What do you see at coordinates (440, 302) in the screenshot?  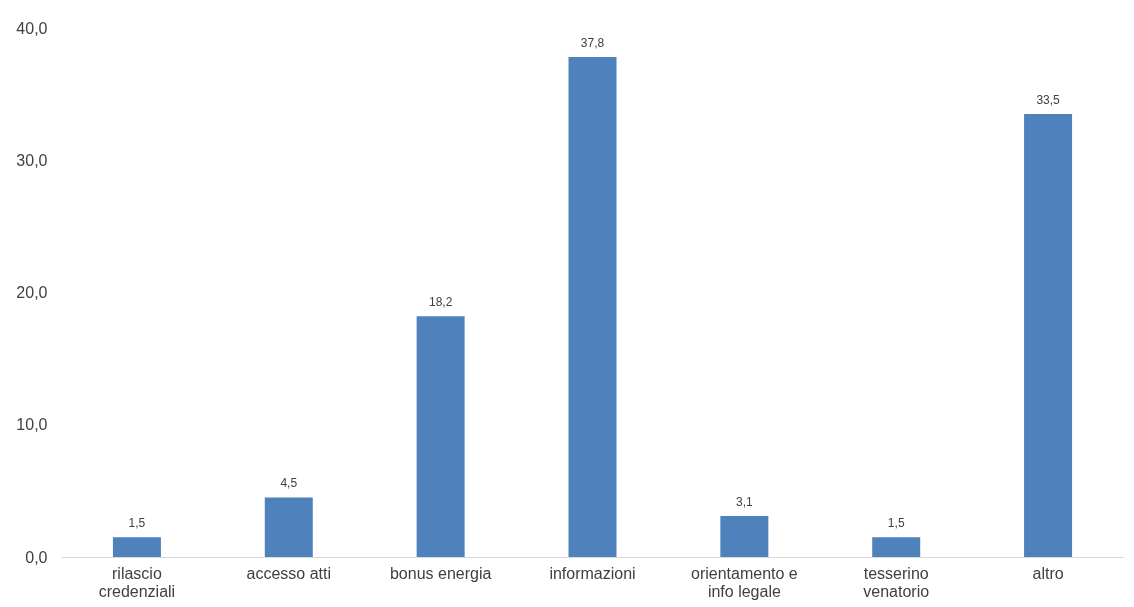 I see `data-label: 18,2` at bounding box center [440, 302].